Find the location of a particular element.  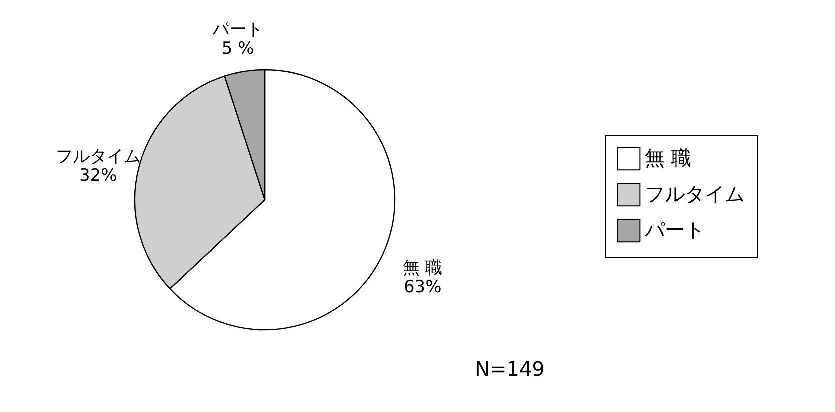

legend-label: フルタイム is located at coordinates (695, 194).